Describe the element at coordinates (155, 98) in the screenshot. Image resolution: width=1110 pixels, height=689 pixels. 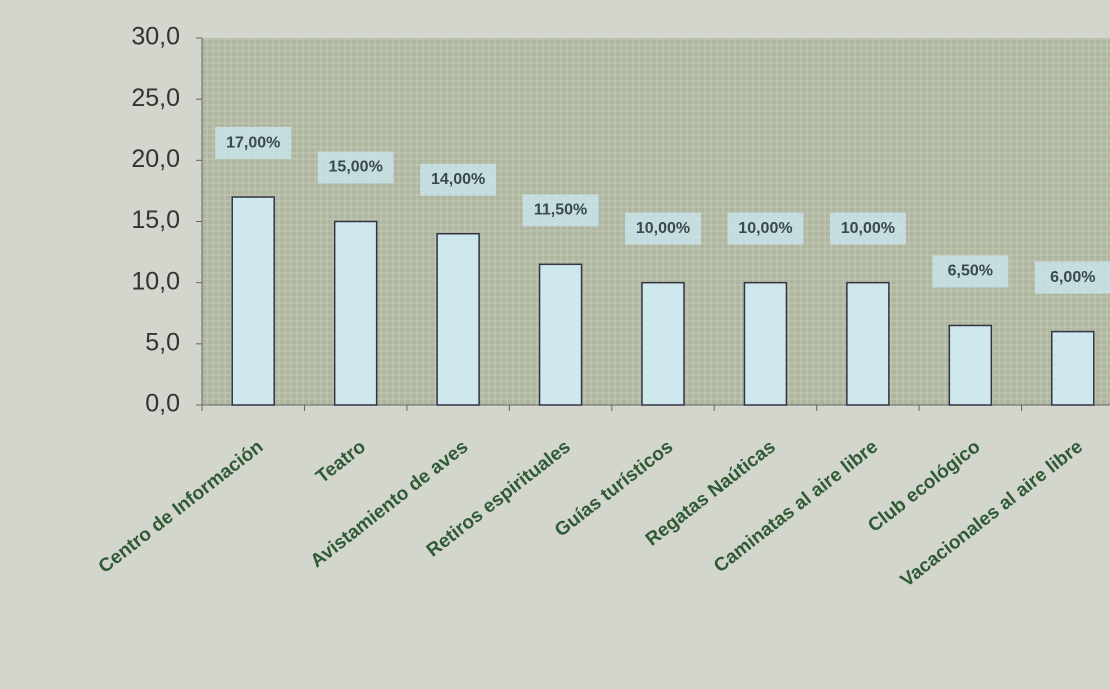
I see `y-tick-label: 25,0` at that location.